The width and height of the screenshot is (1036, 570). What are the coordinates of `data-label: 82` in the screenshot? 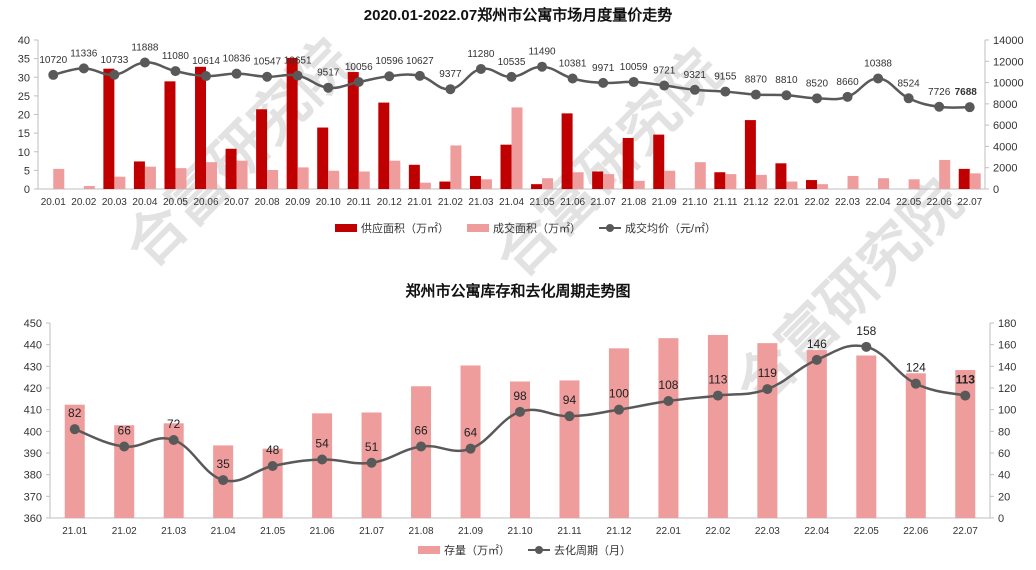 It's located at (75, 413).